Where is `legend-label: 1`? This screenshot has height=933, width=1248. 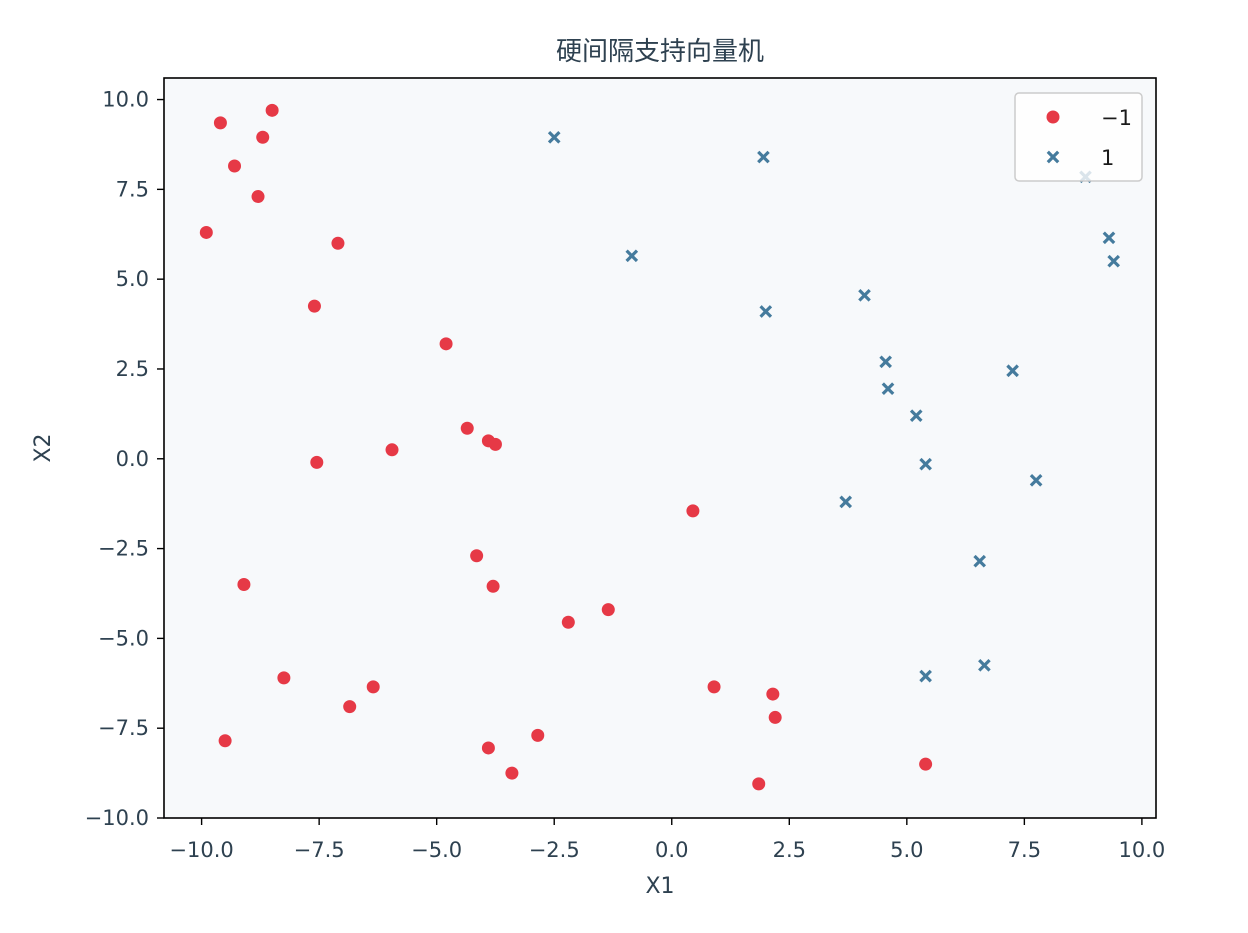
legend-label: 1 is located at coordinates (1107, 158).